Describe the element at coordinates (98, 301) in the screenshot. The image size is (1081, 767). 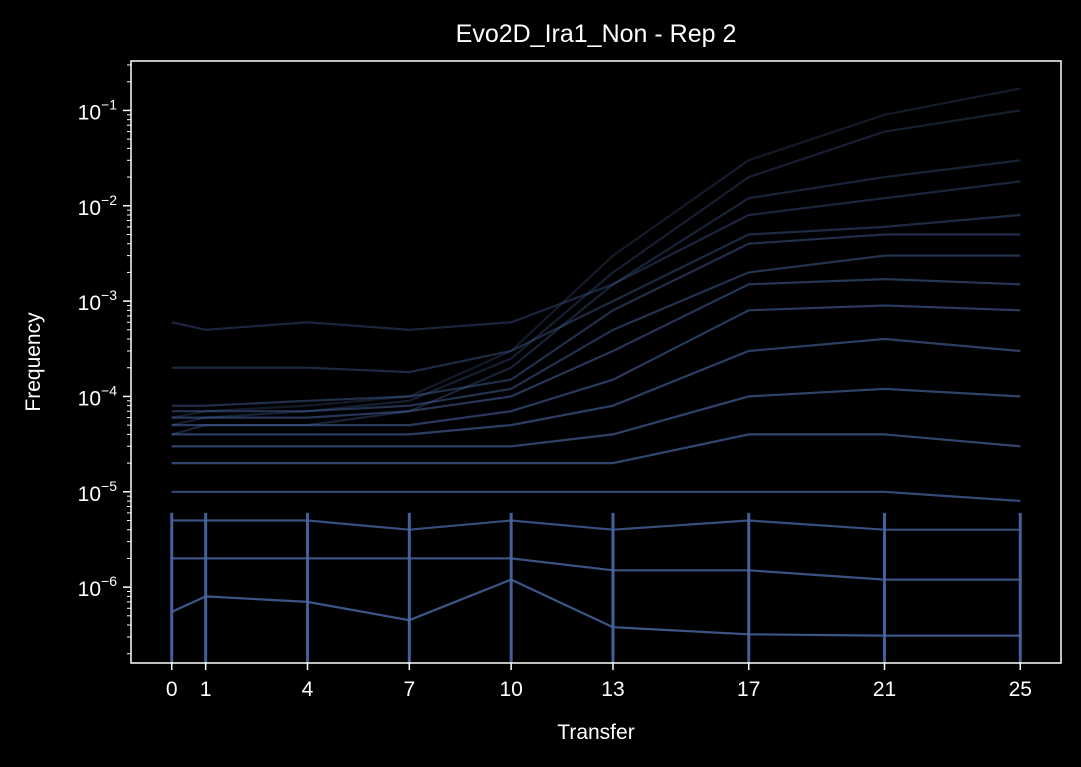
I see `y-tick-label: 10⁻³` at that location.